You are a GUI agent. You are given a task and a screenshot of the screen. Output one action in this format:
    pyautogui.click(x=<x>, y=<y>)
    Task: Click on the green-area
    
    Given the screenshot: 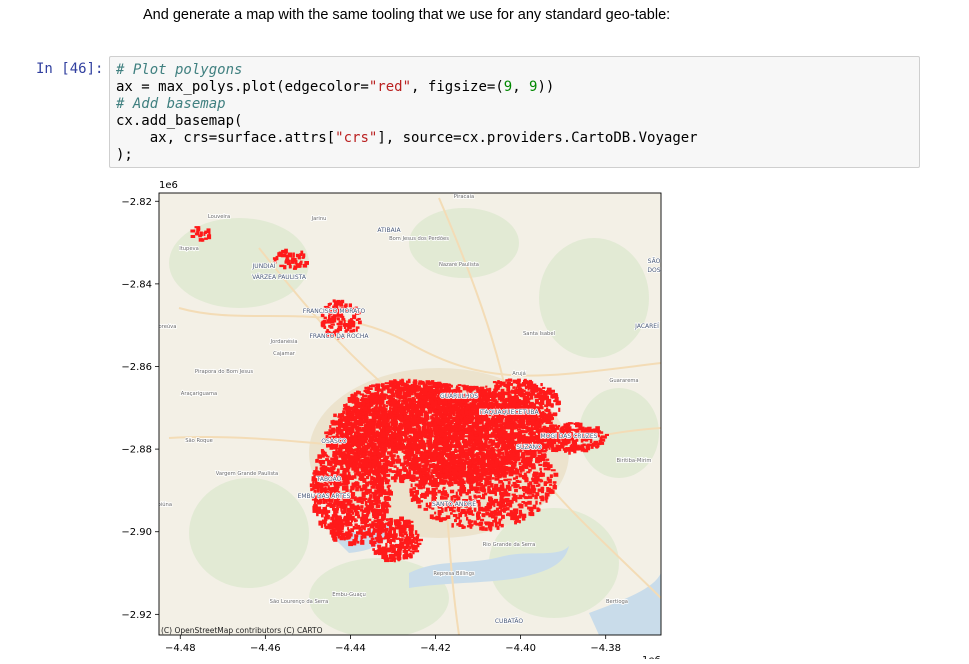 What is the action you would take?
    pyautogui.click(x=594, y=298)
    